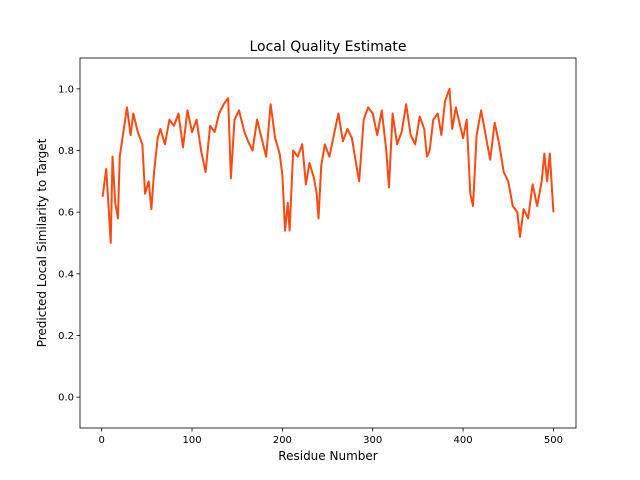  Describe the element at coordinates (42, 242) in the screenshot. I see `y-axis-label: Predicted Local Similarity to Target` at that location.